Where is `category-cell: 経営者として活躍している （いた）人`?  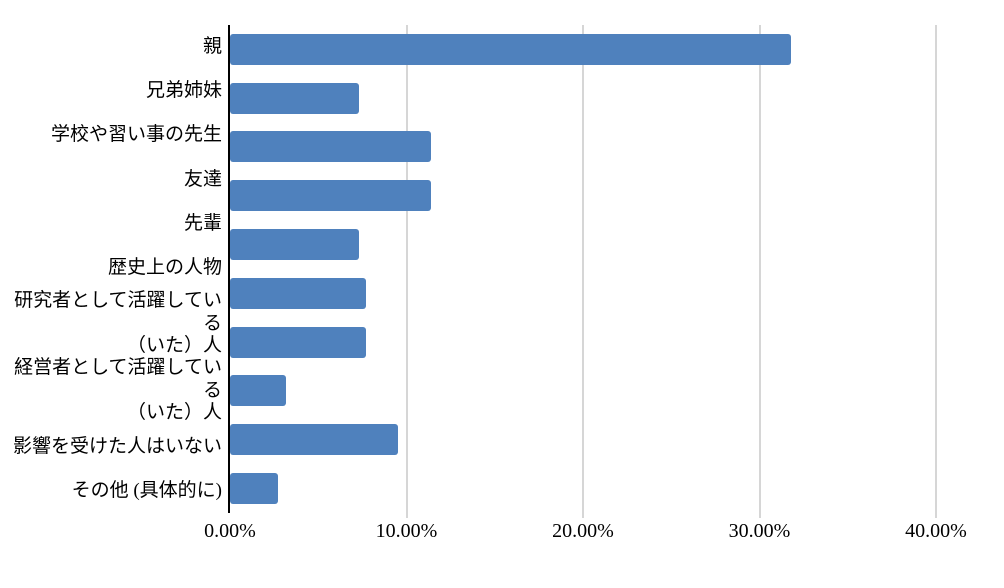
category-cell: 経営者として活躍している （いた）人 is located at coordinates (111, 390).